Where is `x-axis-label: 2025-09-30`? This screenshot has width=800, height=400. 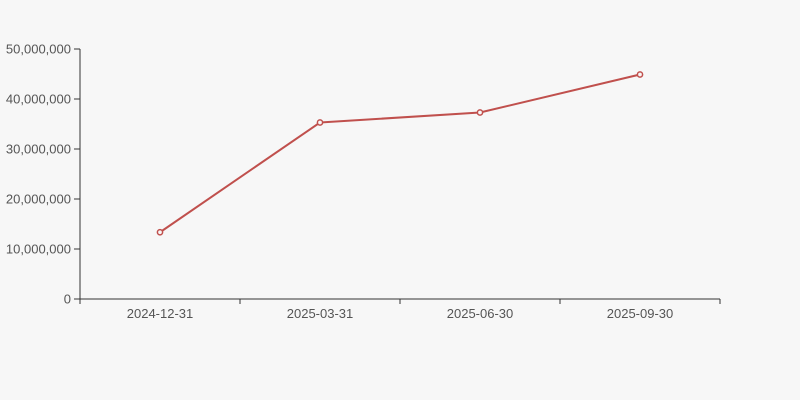
x-axis-label: 2025-09-30 is located at coordinates (640, 313).